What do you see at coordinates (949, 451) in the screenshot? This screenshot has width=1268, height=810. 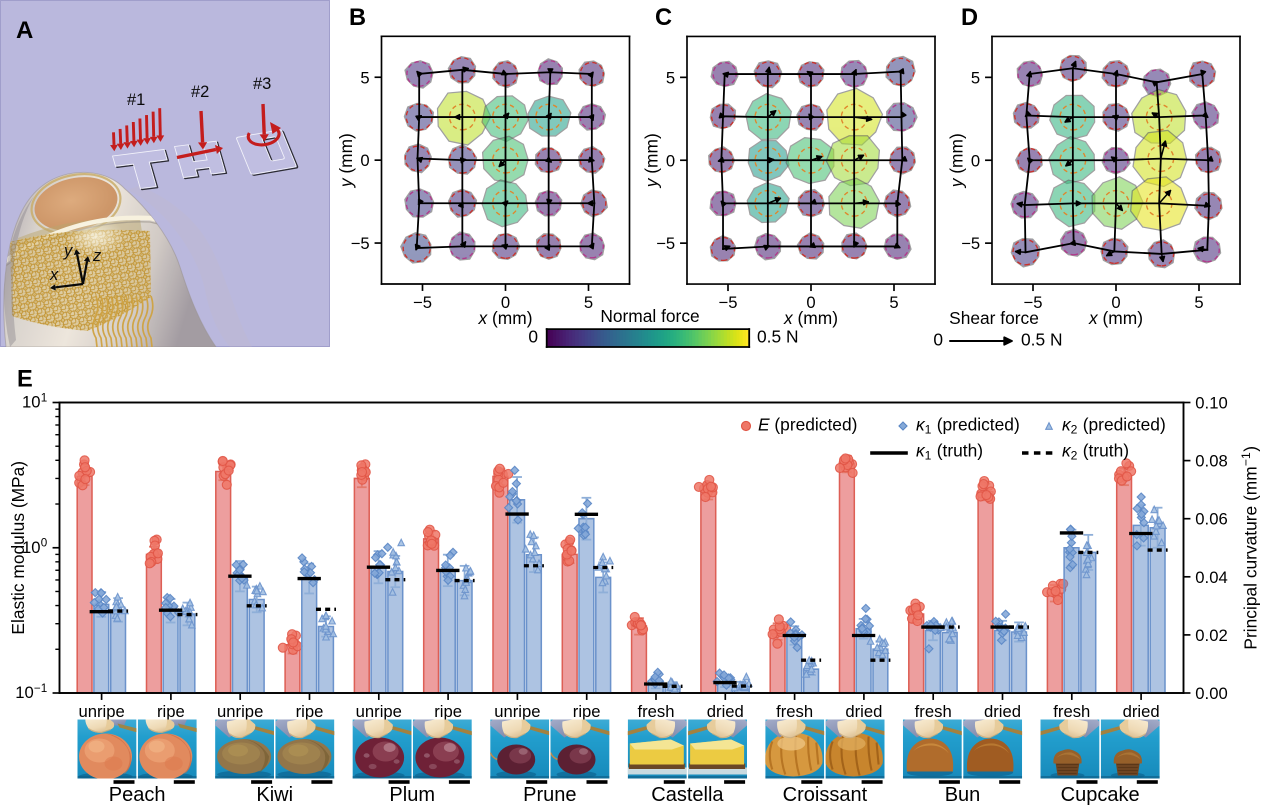 I see `svg-text:κ 1 ( t: κ 1 ( t r u t h )` at bounding box center [949, 451].